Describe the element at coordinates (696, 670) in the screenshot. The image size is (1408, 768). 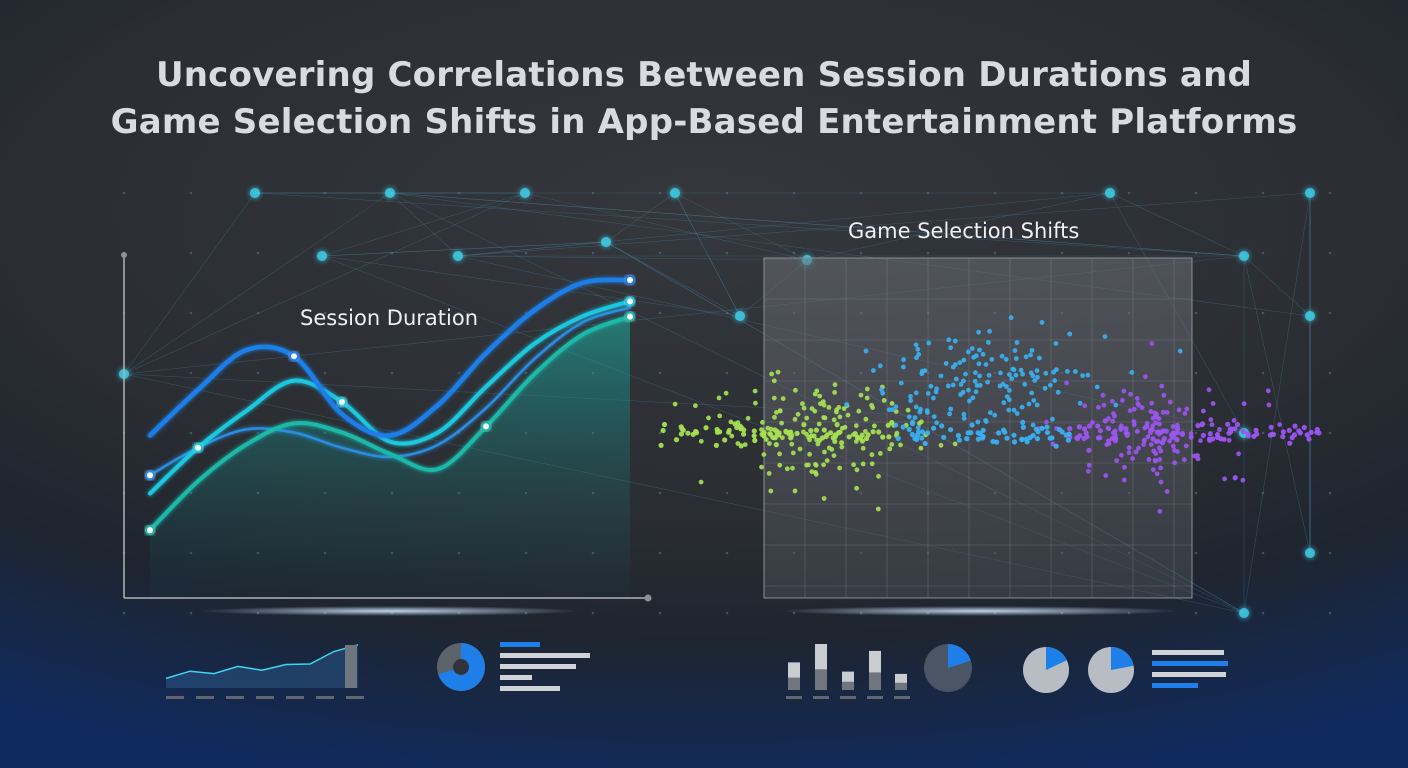
I see `bottom-mini-widgets` at that location.